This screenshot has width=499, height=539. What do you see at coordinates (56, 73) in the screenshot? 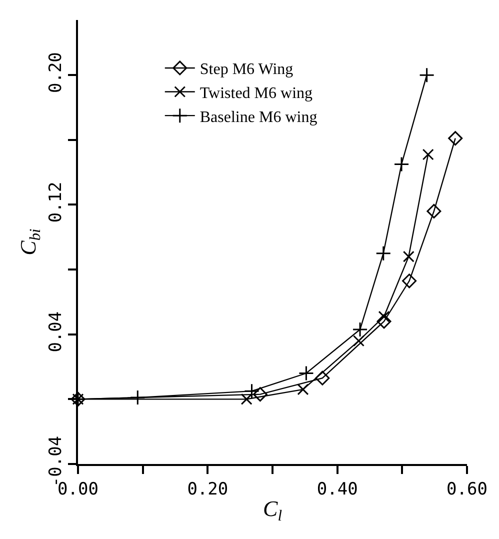
I see `y-tick-label: 0.20` at bounding box center [56, 73].